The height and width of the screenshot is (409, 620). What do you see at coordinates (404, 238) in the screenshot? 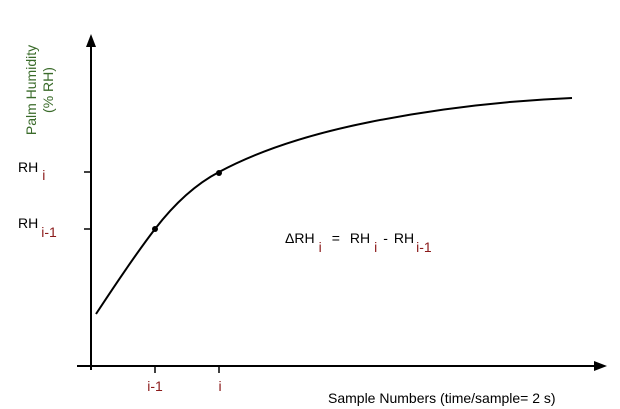
I see `formula-rh2-base: RH` at bounding box center [404, 238].